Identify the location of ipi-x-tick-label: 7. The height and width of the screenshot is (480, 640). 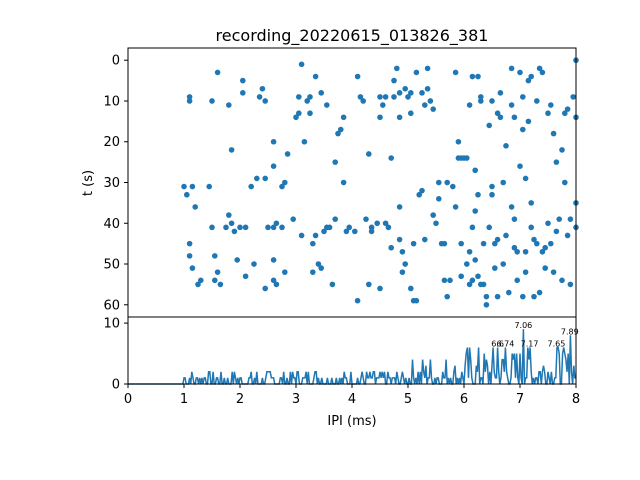
(520, 399).